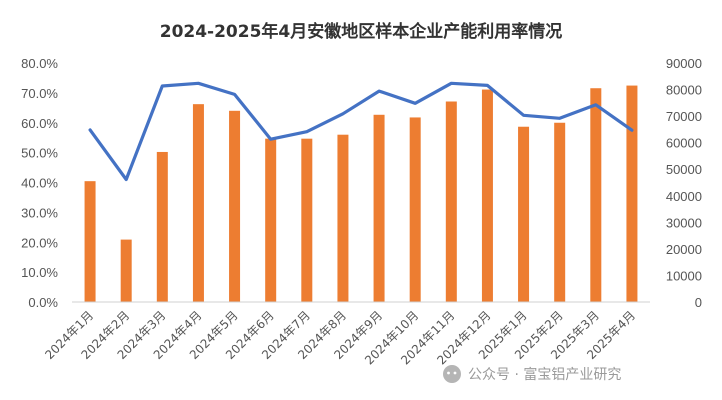 This screenshot has width=722, height=400. What do you see at coordinates (39, 93) in the screenshot?
I see `left-tick-label: 70.0%` at bounding box center [39, 93].